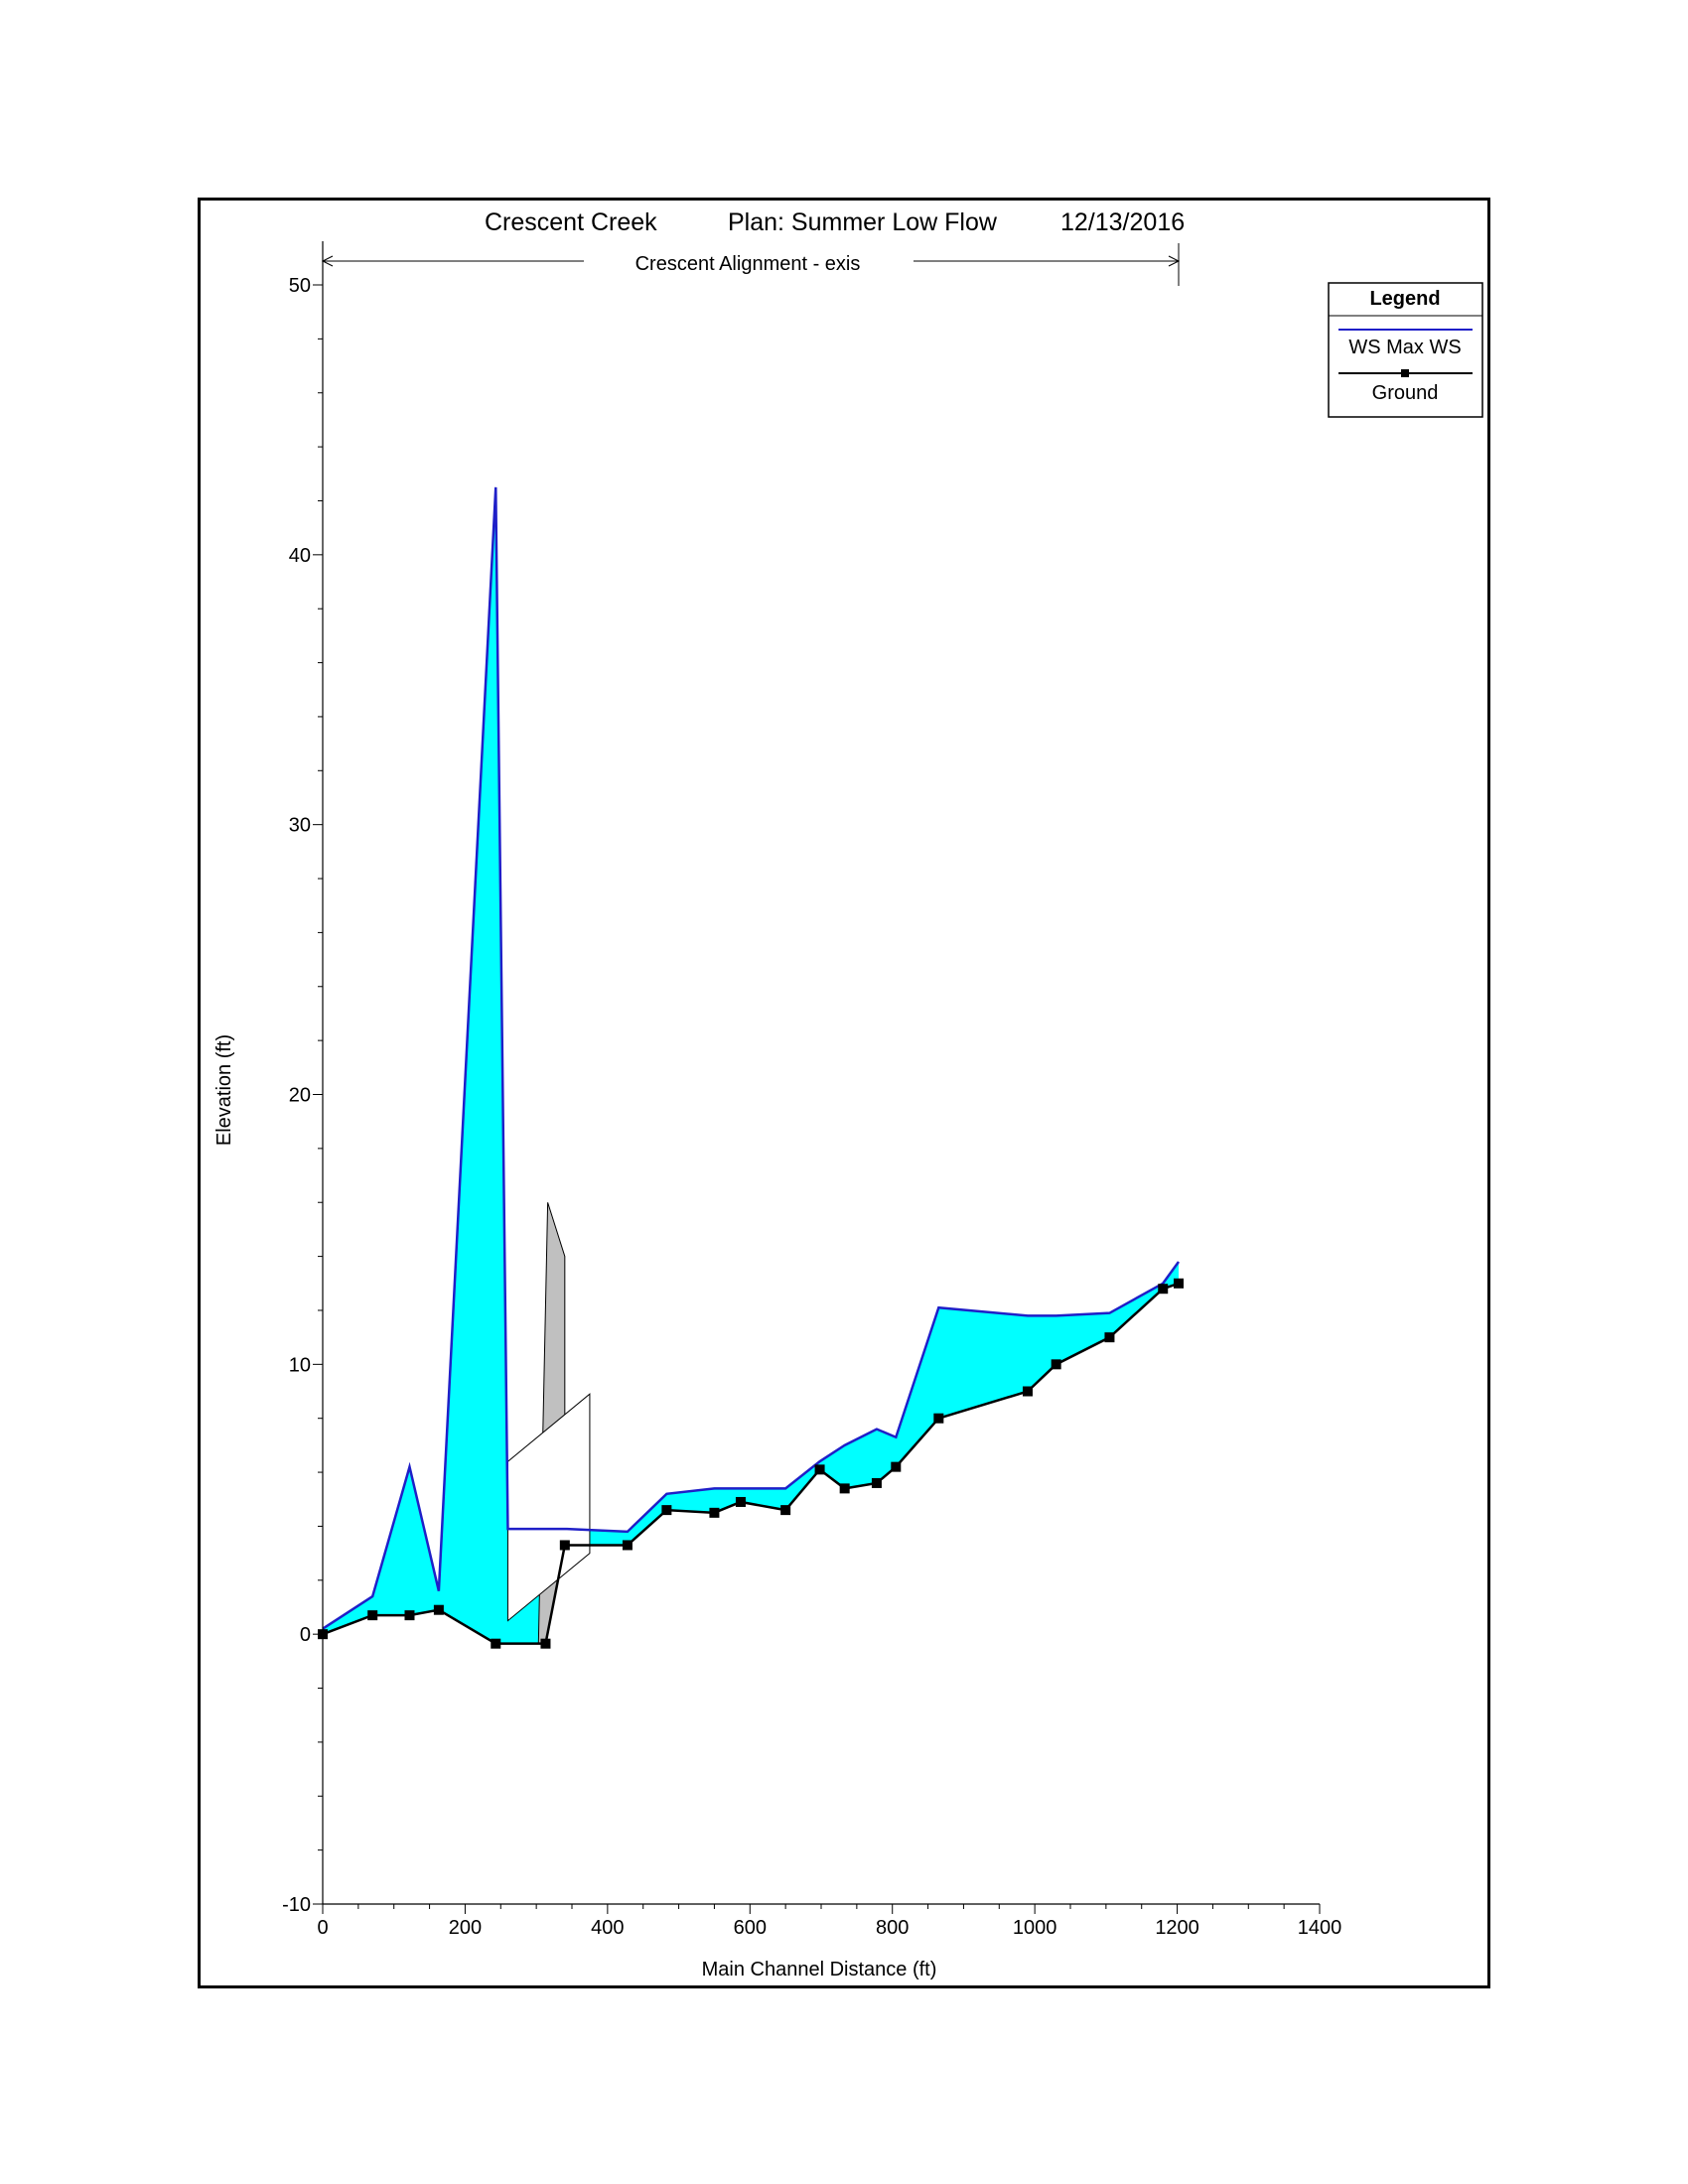 The height and width of the screenshot is (2184, 1688). What do you see at coordinates (571, 222) in the screenshot?
I see `title-project: Crescent Creek` at bounding box center [571, 222].